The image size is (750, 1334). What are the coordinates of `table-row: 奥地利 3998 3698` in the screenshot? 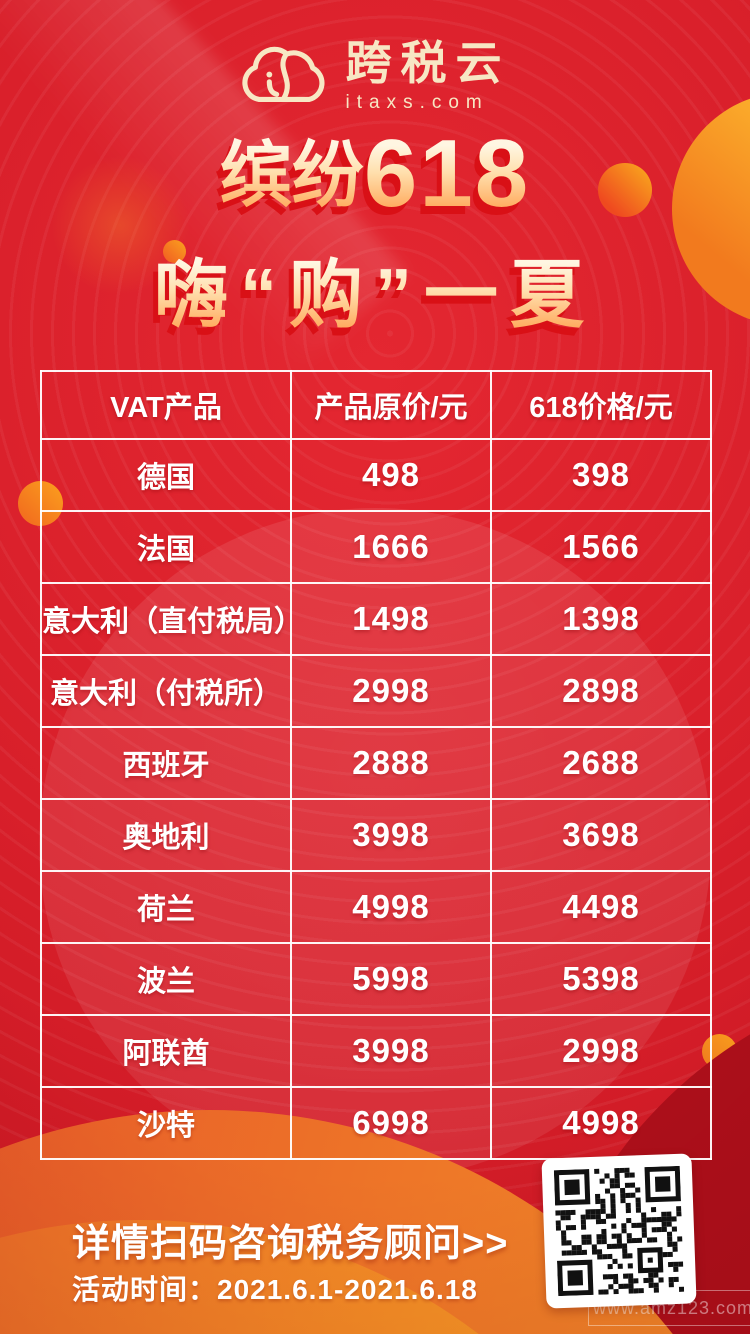 It's located at (376, 835).